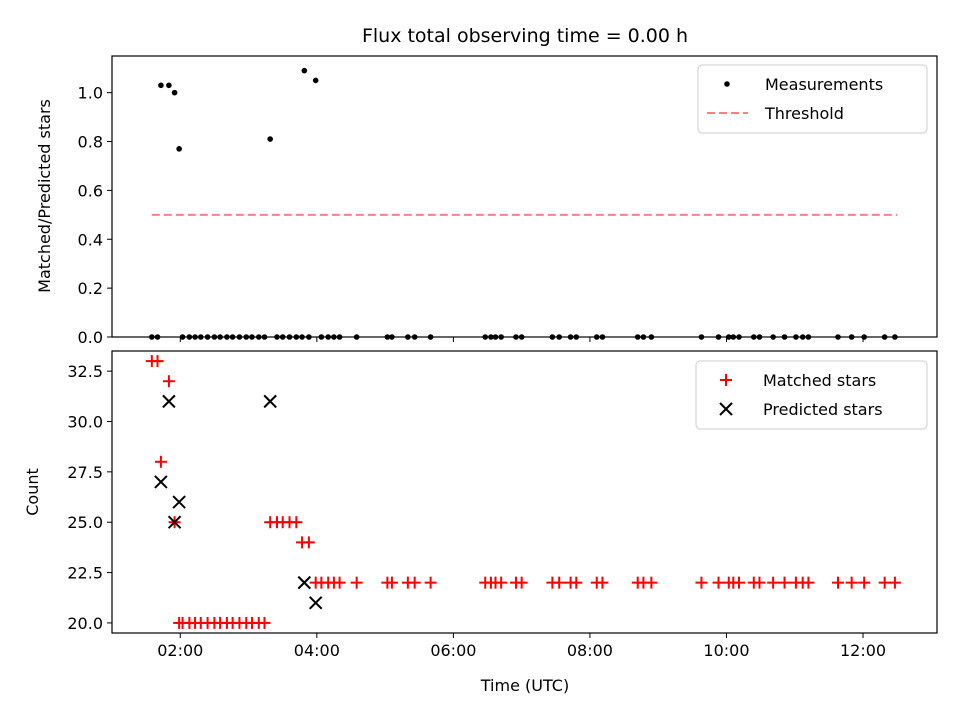 The height and width of the screenshot is (720, 960). Describe the element at coordinates (823, 409) in the screenshot. I see `legend-label-predicted-stars: Predicted stars` at that location.